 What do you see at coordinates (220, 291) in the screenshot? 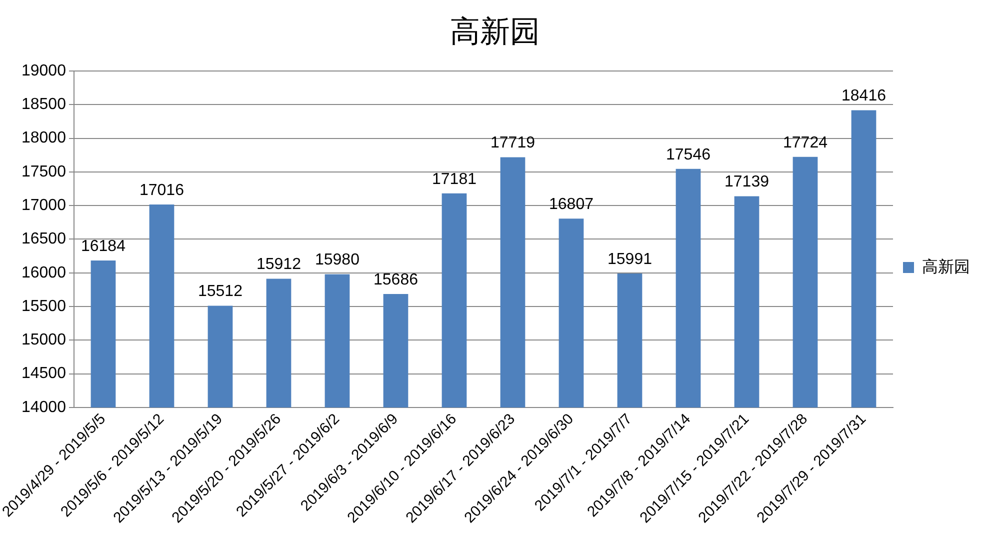
I see `data-label: 15512` at bounding box center [220, 291].